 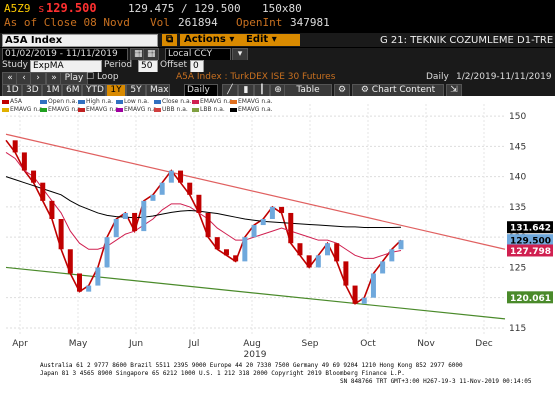 I want to click on actions-menu: Actions ▾, so click(x=212, y=40).